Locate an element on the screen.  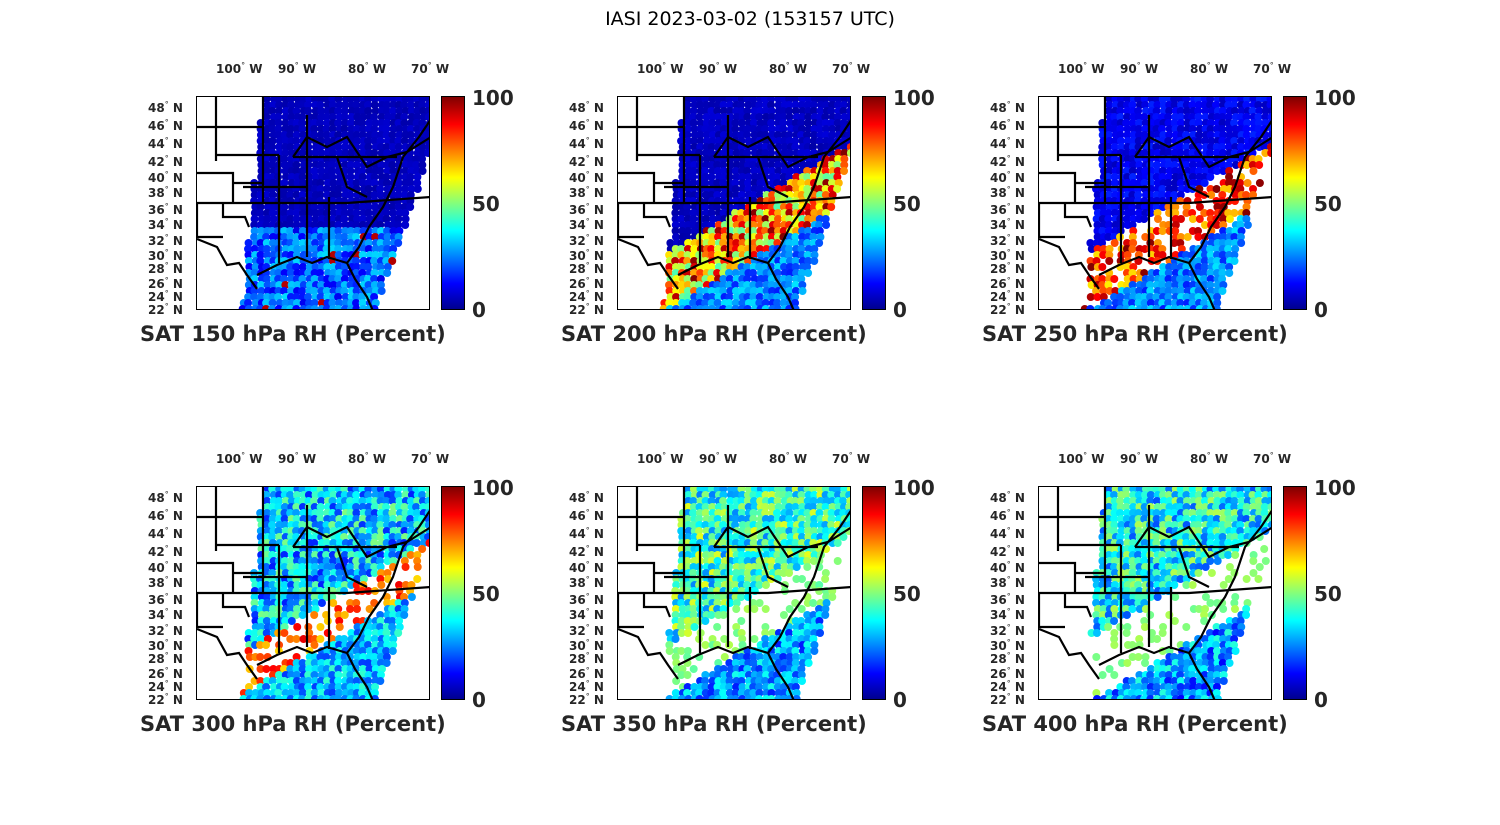
lat-tick-label: 34° N is located at coordinates (586, 224).